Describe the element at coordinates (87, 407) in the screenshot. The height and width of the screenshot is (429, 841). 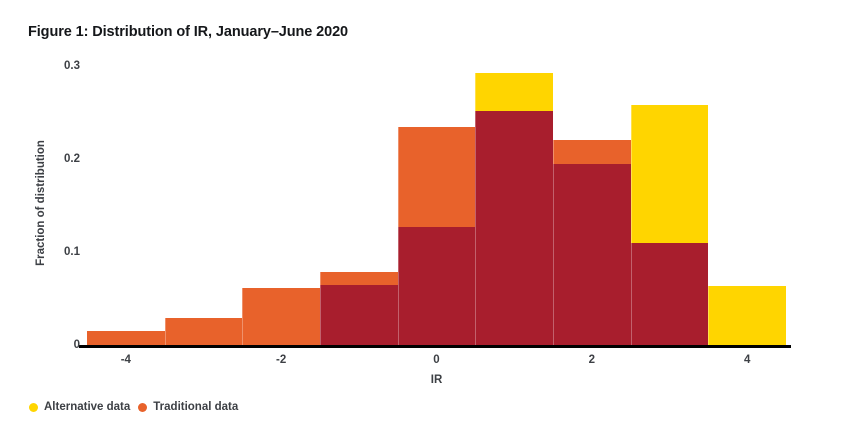
I see `legend-label-alternative: Alternative data` at that location.